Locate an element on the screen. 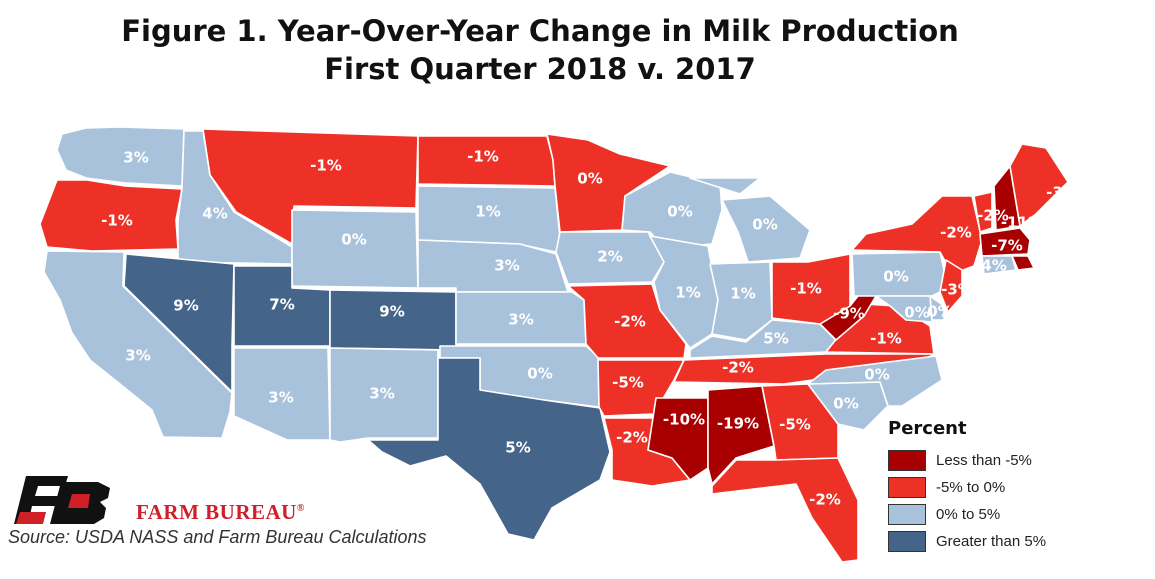  state-label-mn: 0% is located at coordinates (589, 179).